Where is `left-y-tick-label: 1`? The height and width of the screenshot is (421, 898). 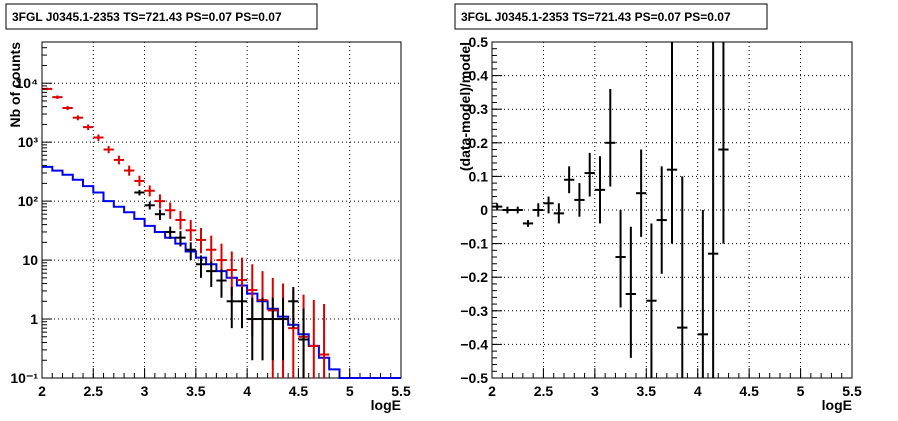 left-y-tick-label: 1 is located at coordinates (34, 319).